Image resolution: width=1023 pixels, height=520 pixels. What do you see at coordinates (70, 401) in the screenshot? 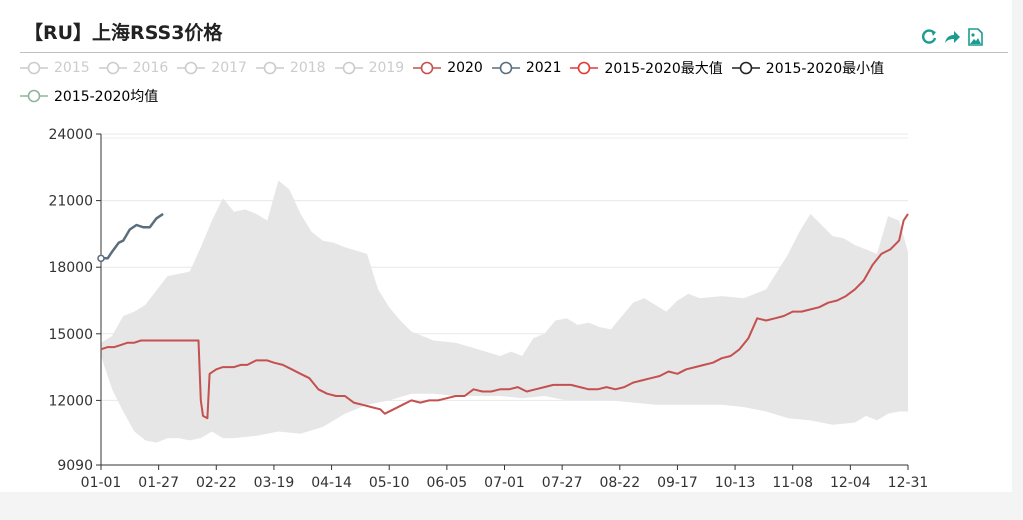
I see `y-tick-label: 12000` at bounding box center [70, 401].